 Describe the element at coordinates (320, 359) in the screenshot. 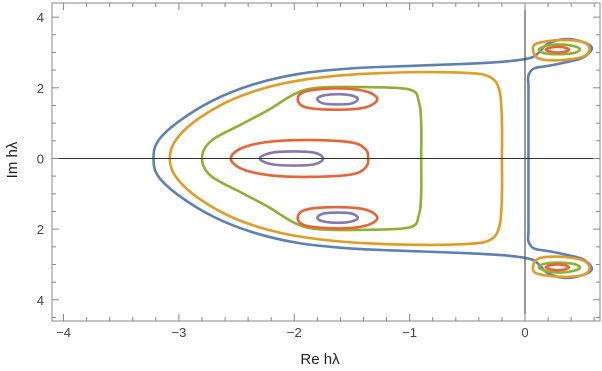

I see `x-axis-label: Re hλ` at that location.